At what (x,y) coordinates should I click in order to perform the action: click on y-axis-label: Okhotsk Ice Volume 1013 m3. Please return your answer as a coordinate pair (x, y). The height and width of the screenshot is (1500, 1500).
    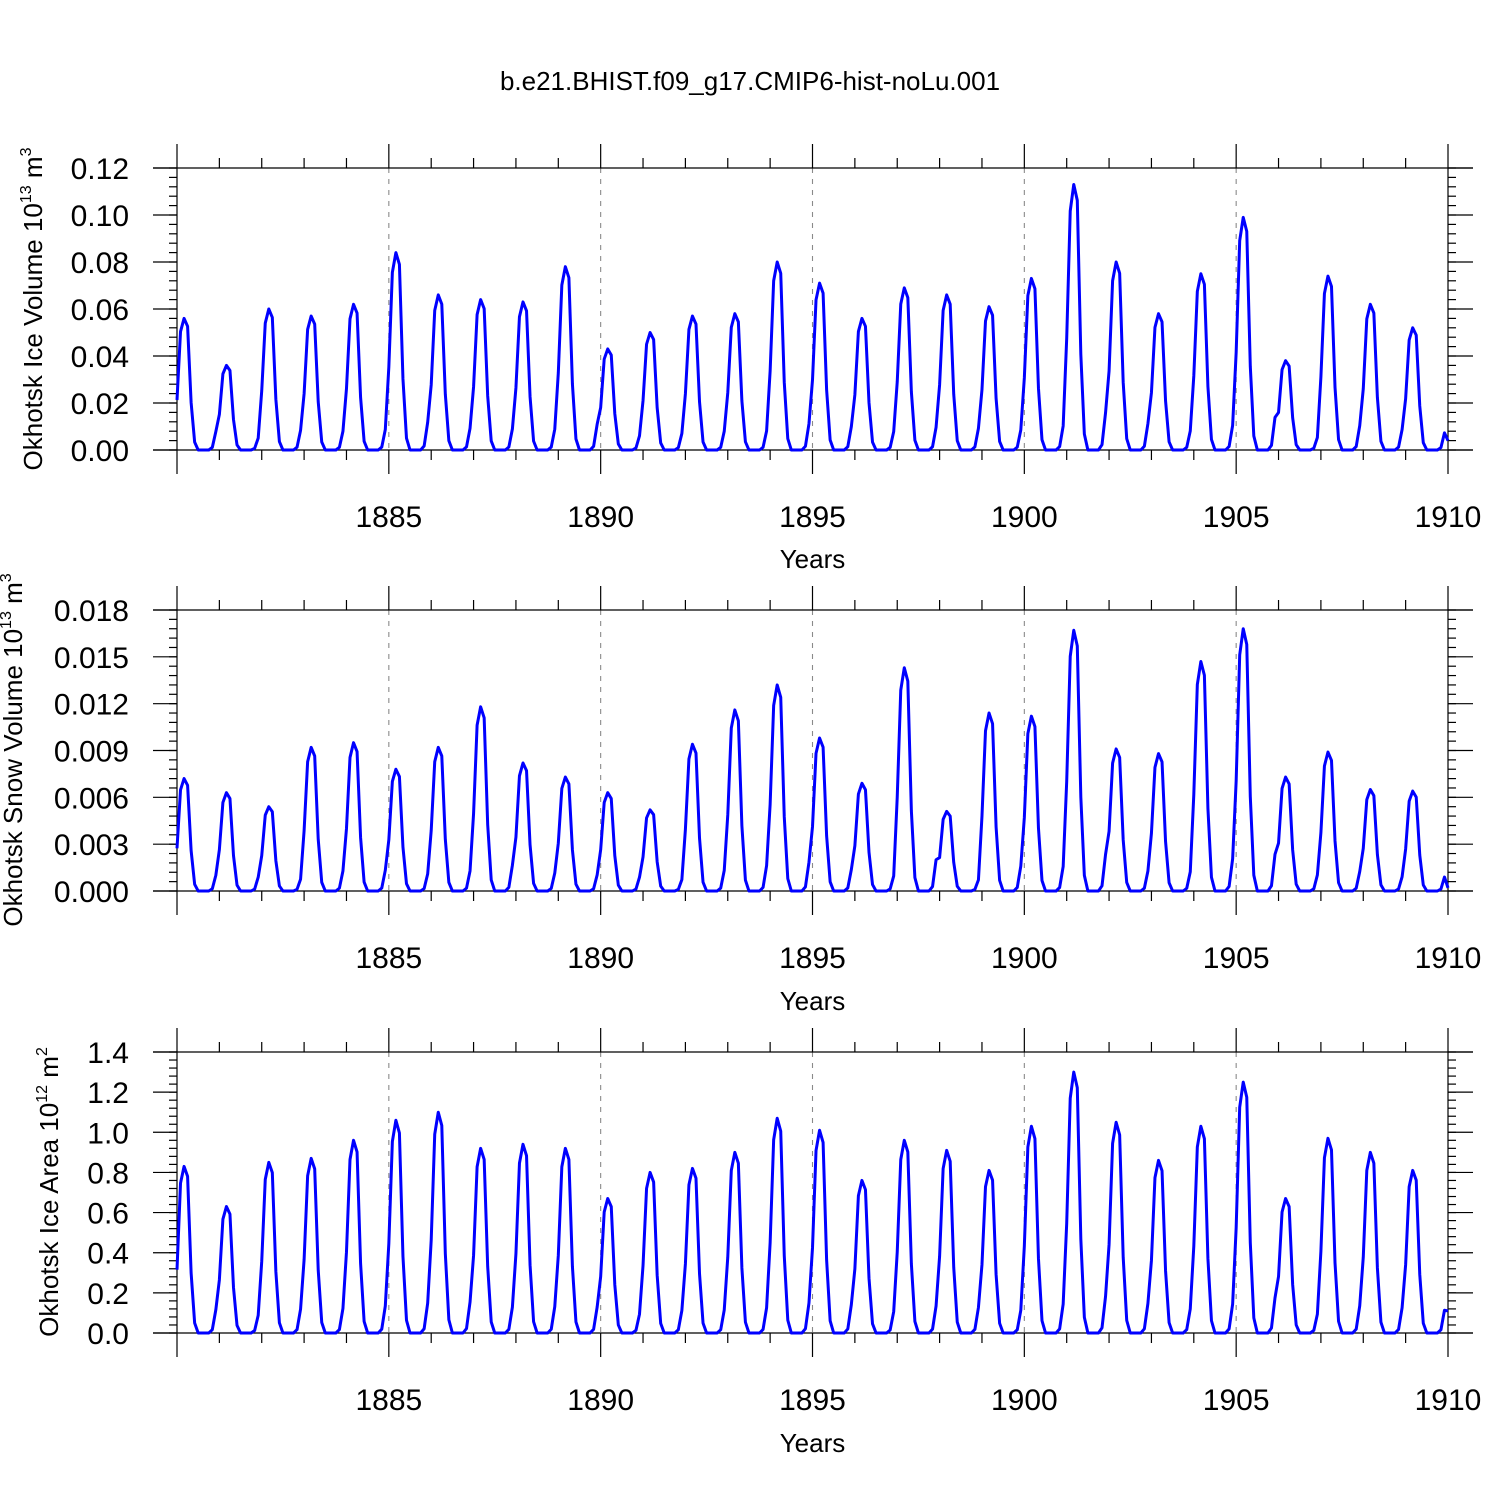
    Looking at the image, I should click on (33, 308).